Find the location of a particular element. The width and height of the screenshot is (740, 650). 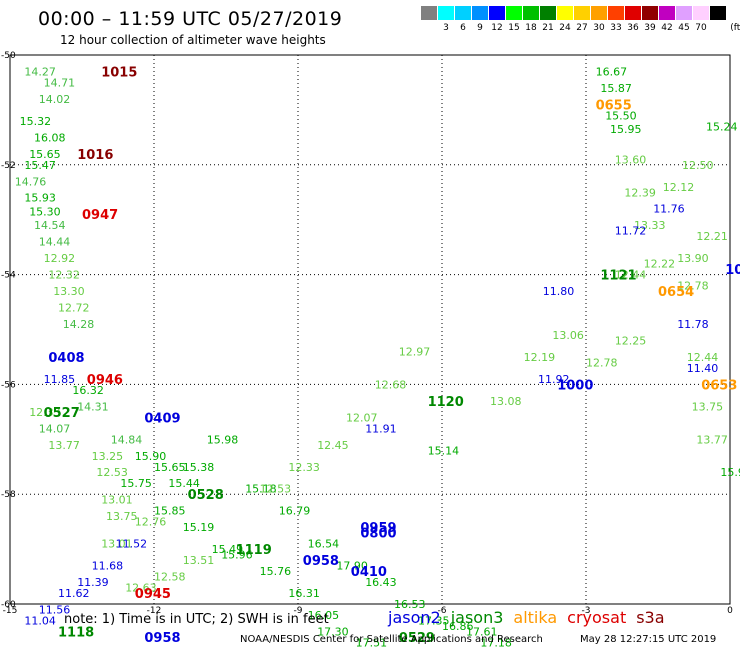

swh-value: 13.33 is located at coordinates (650, 225).